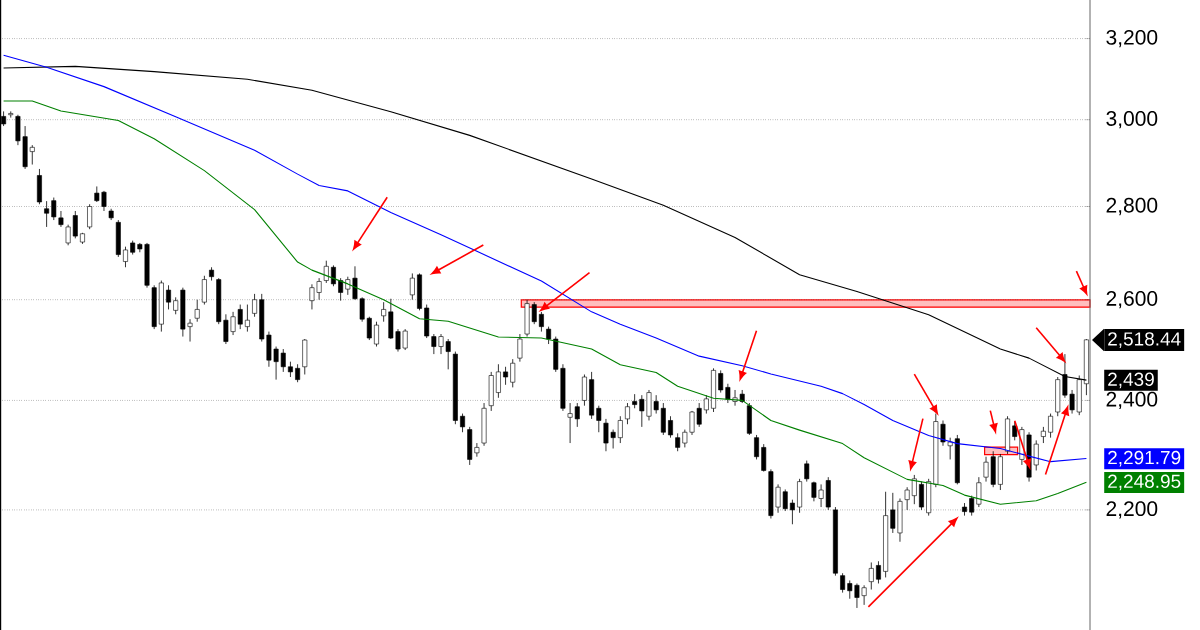 Image resolution: width=1200 pixels, height=630 pixels. Describe the element at coordinates (1132, 120) in the screenshot. I see `y-tick-label: 3,000` at that location.